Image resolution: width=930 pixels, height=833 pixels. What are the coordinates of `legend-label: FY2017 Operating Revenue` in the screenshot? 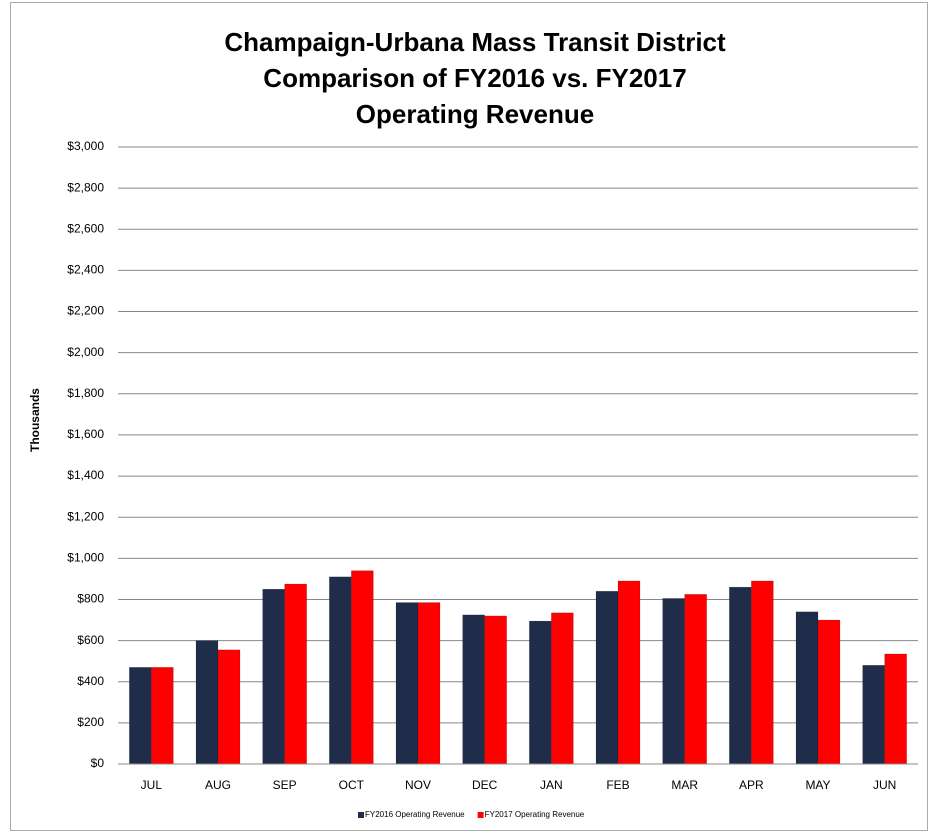 It's located at (535, 814).